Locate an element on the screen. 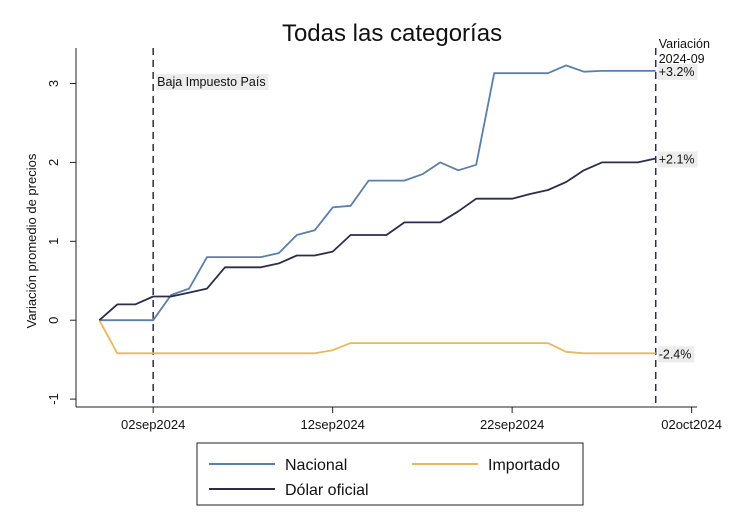 This screenshot has height=531, width=730. x-tick-label: 02oct2024 is located at coordinates (691, 424).